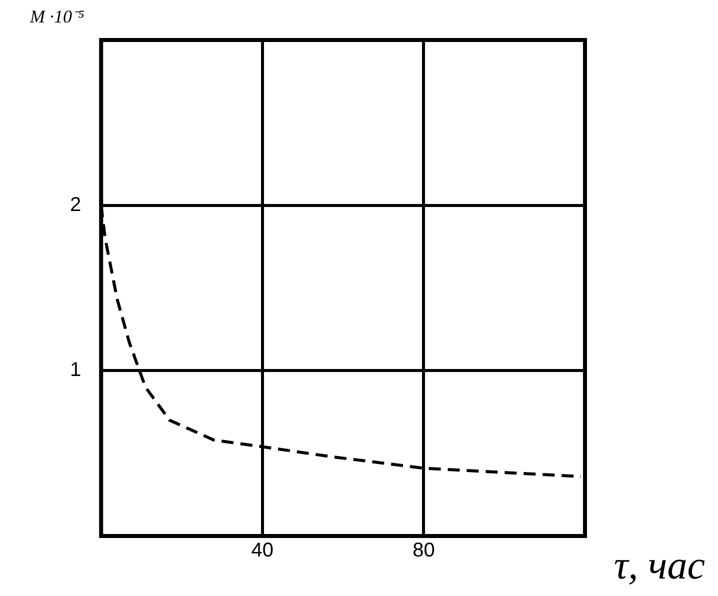 The width and height of the screenshot is (718, 596). What do you see at coordinates (76, 370) in the screenshot?
I see `y-tick-label: 1` at bounding box center [76, 370].